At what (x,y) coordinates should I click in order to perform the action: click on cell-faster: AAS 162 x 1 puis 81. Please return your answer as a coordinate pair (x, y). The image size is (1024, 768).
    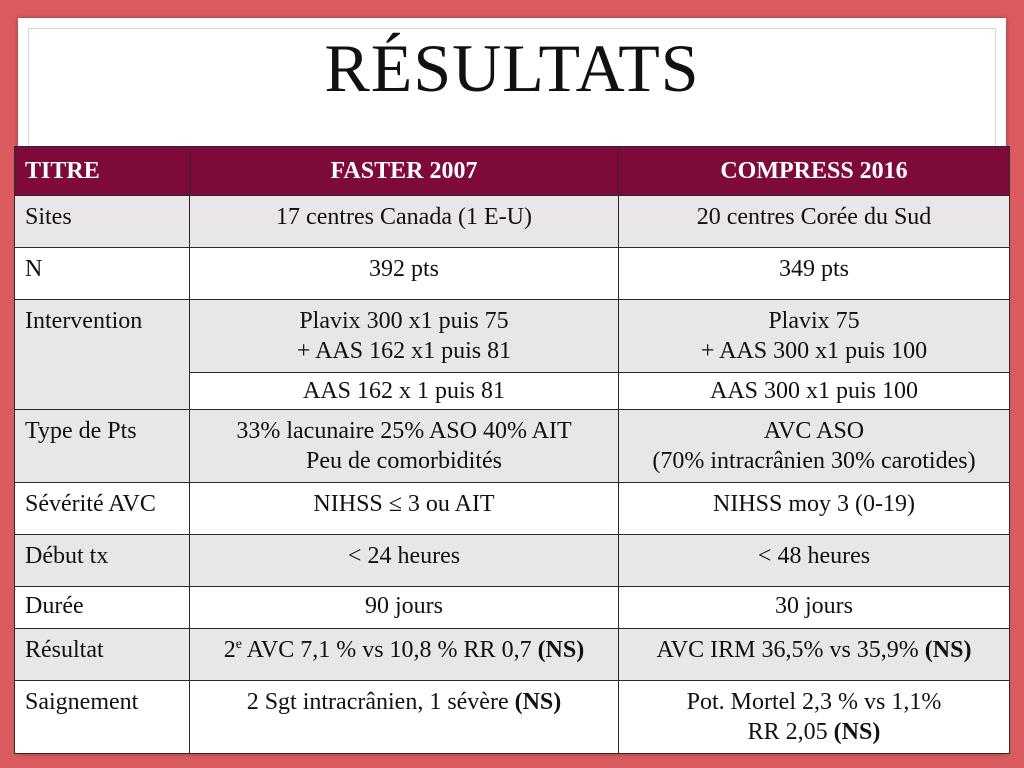
    Looking at the image, I should click on (404, 391).